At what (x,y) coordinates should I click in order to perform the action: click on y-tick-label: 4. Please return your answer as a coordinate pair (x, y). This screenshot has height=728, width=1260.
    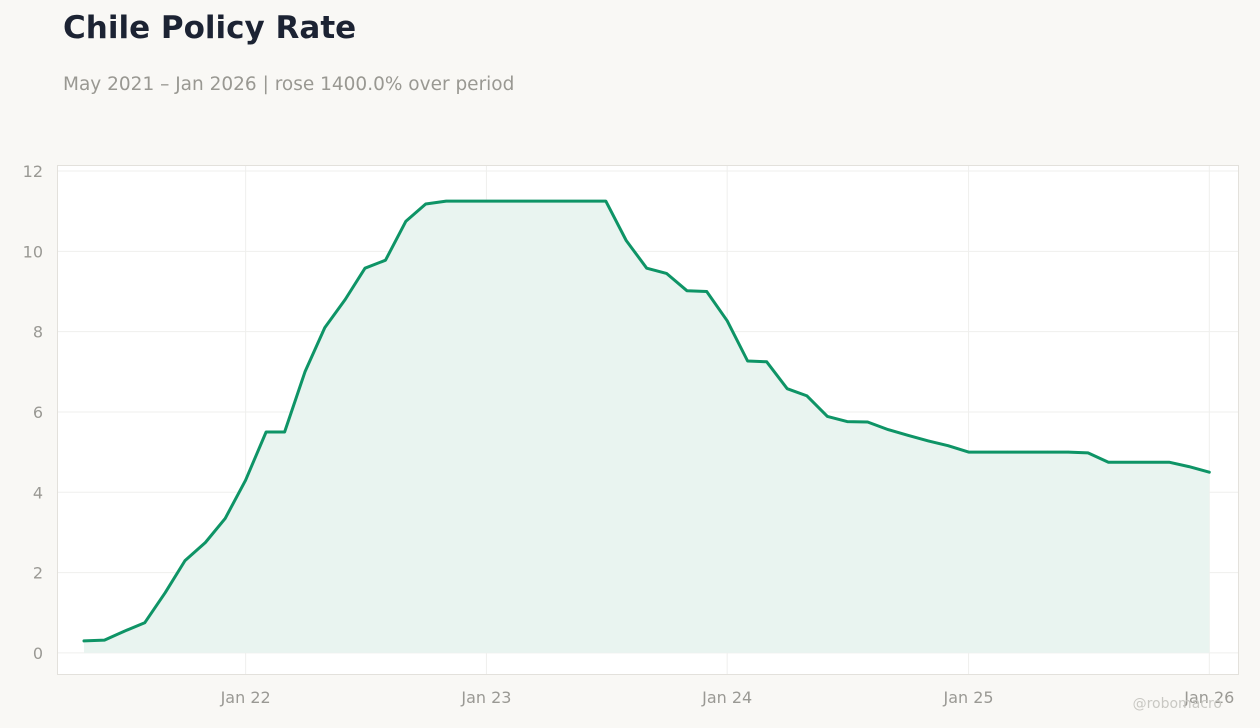
    Looking at the image, I should click on (38, 492).